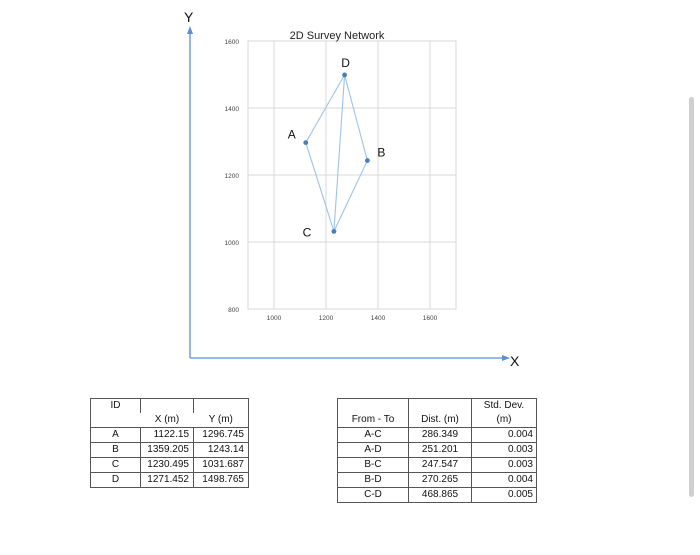  What do you see at coordinates (326, 318) in the screenshot?
I see `x-tick-label: 1200` at bounding box center [326, 318].